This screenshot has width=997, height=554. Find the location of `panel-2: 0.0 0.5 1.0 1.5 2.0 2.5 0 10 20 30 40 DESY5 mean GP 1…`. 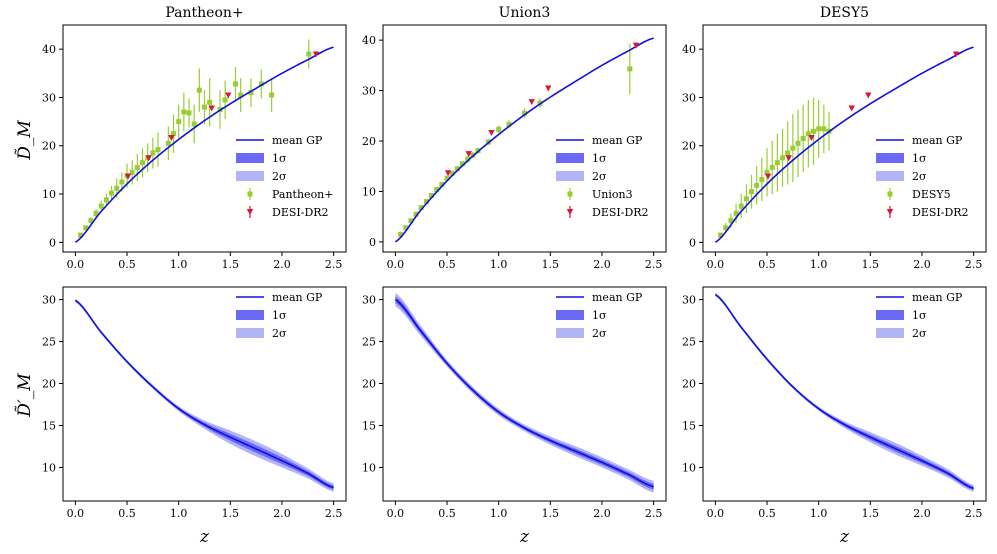

panel-2: 0.0 0.5 1.0 1.5 2.0 2.5 0 10 20 30 40 DESY5 mean GP 1… is located at coordinates (834, 138).